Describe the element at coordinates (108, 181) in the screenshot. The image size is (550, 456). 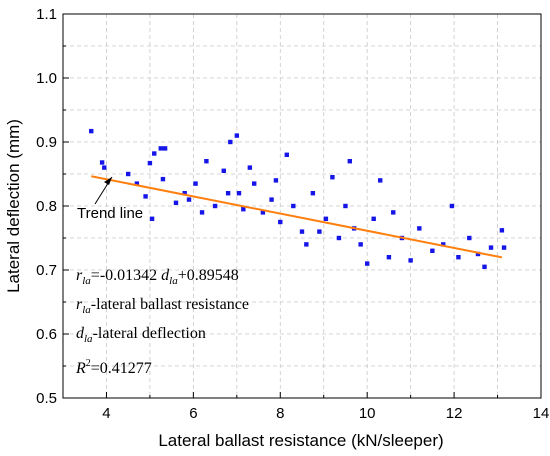
I see `trend-arrow-head` at that location.